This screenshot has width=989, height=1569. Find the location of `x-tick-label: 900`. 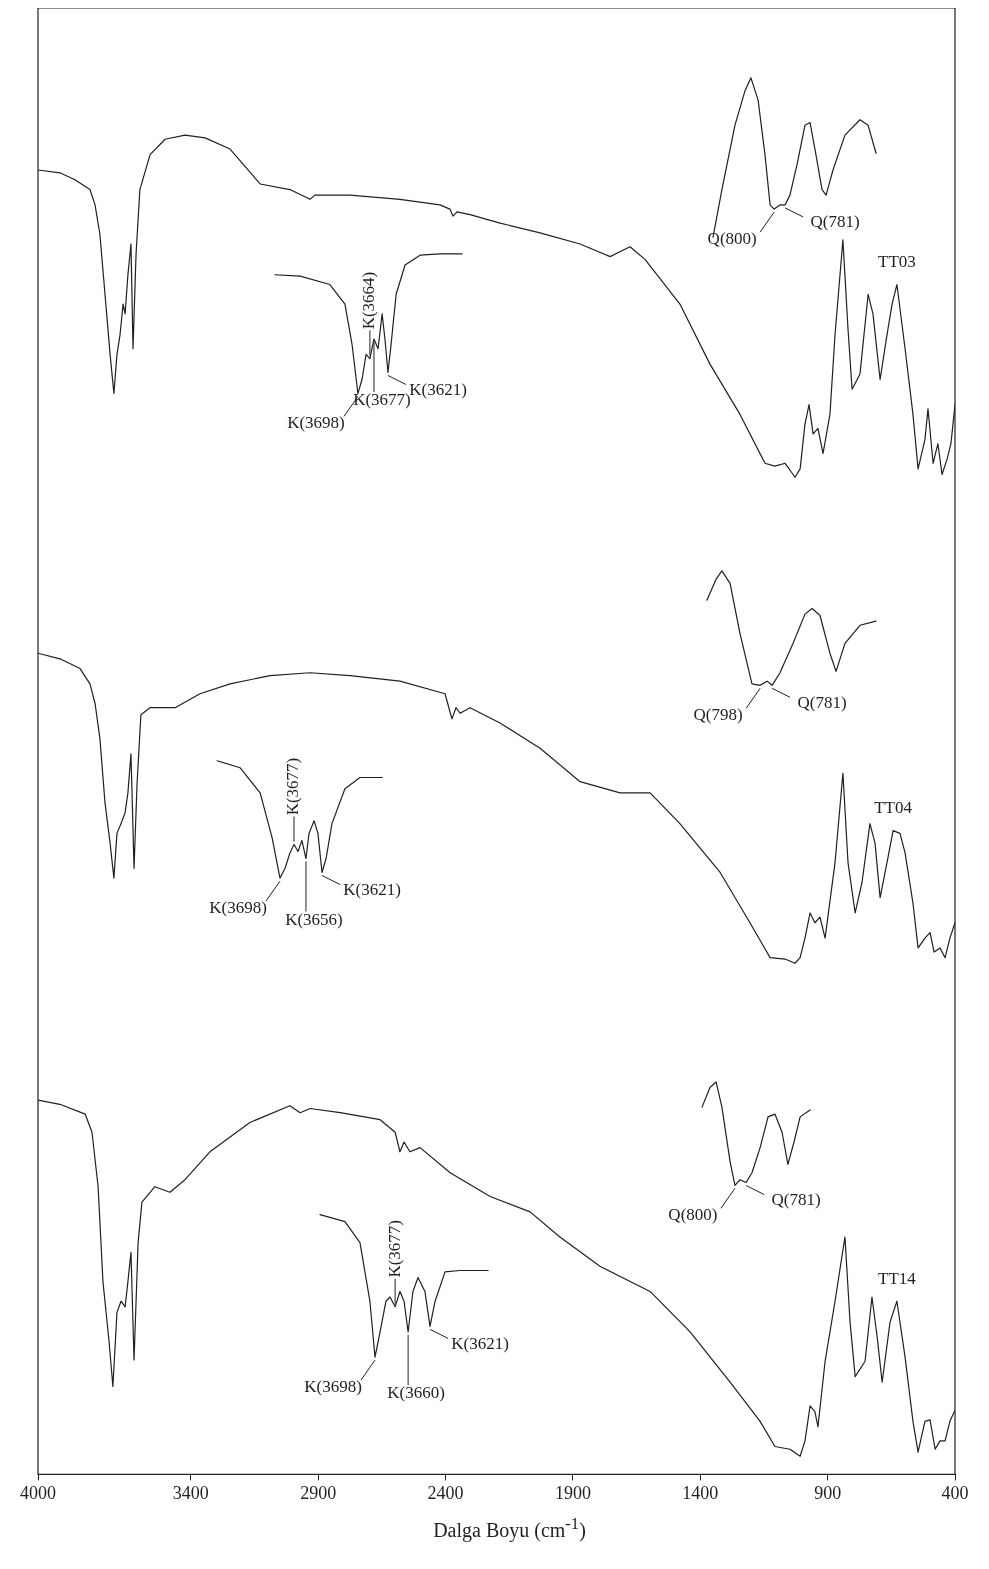

x-tick-label: 900 is located at coordinates (828, 1492).